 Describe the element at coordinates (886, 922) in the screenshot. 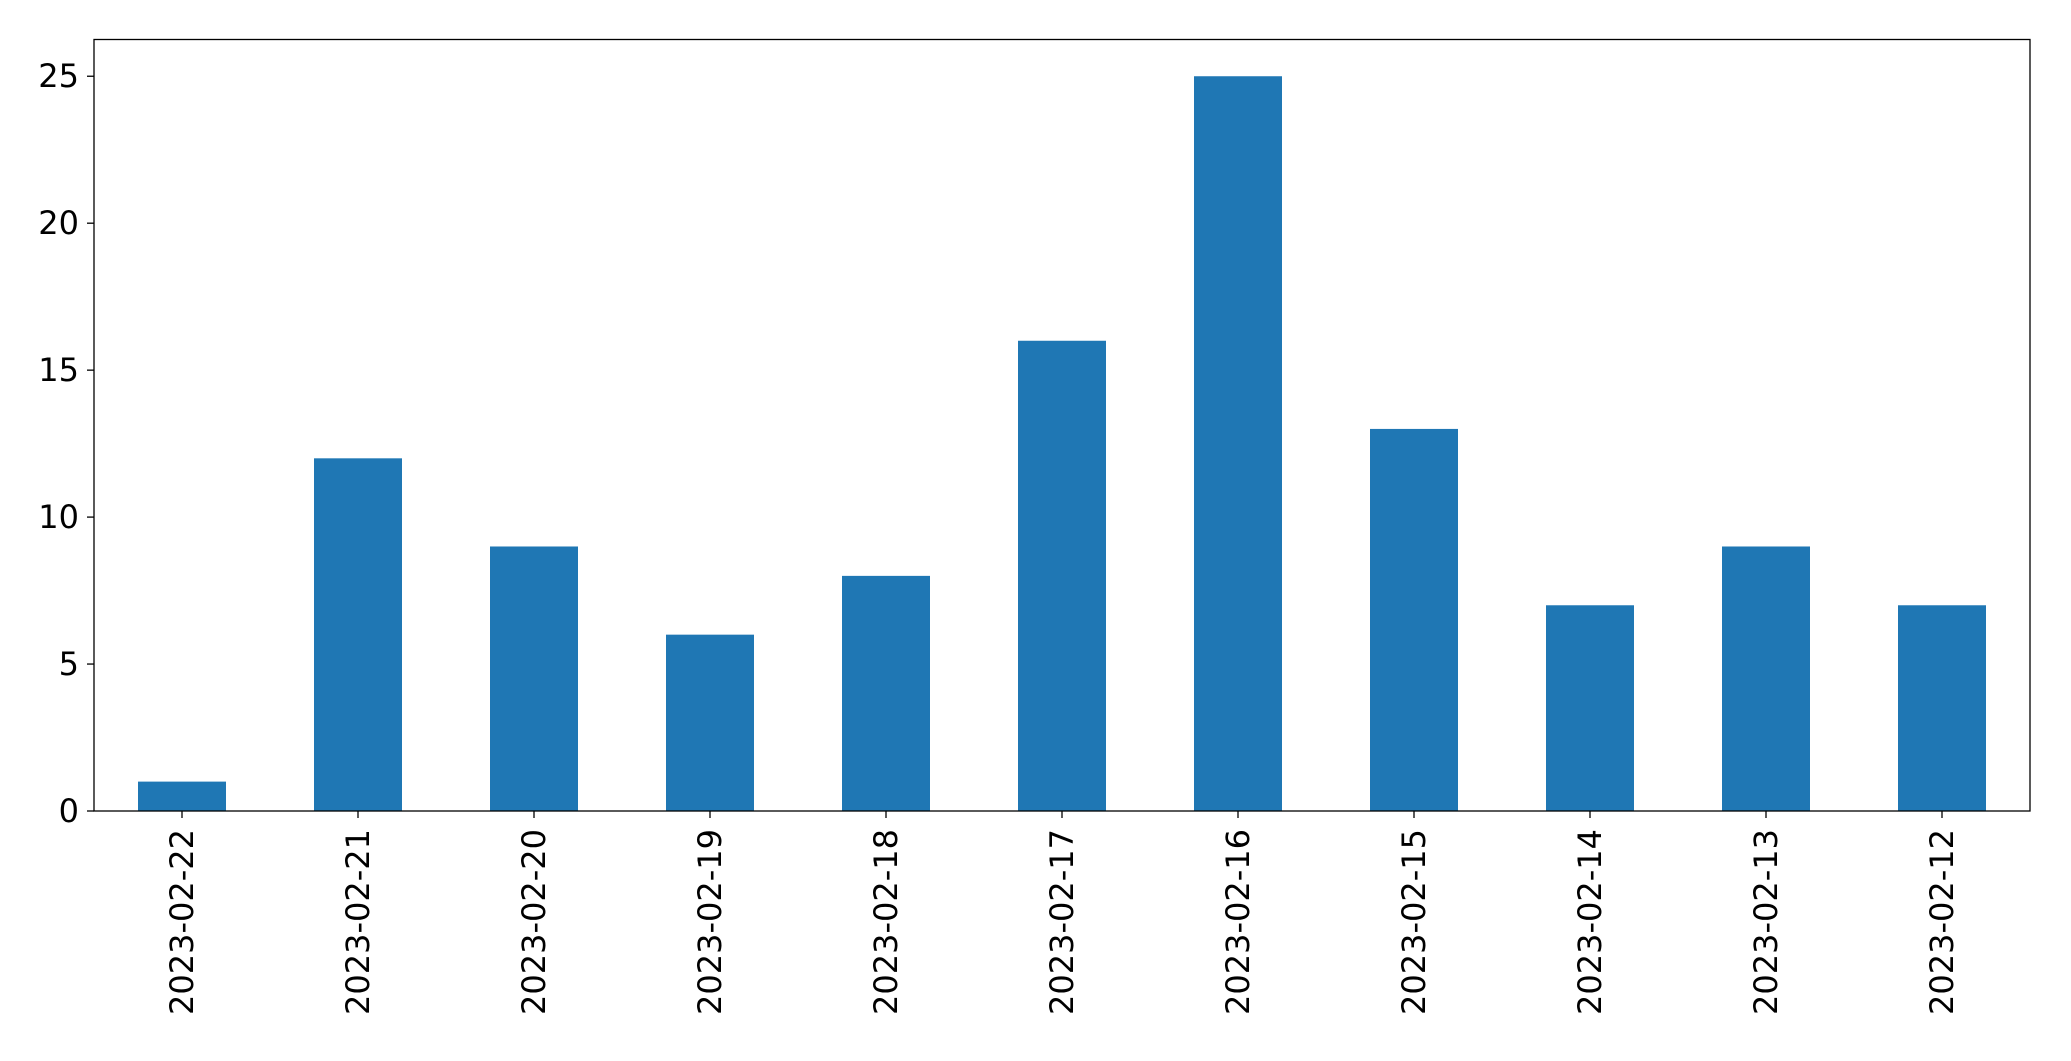

I see `x-tick-label: 2023-02-18` at that location.